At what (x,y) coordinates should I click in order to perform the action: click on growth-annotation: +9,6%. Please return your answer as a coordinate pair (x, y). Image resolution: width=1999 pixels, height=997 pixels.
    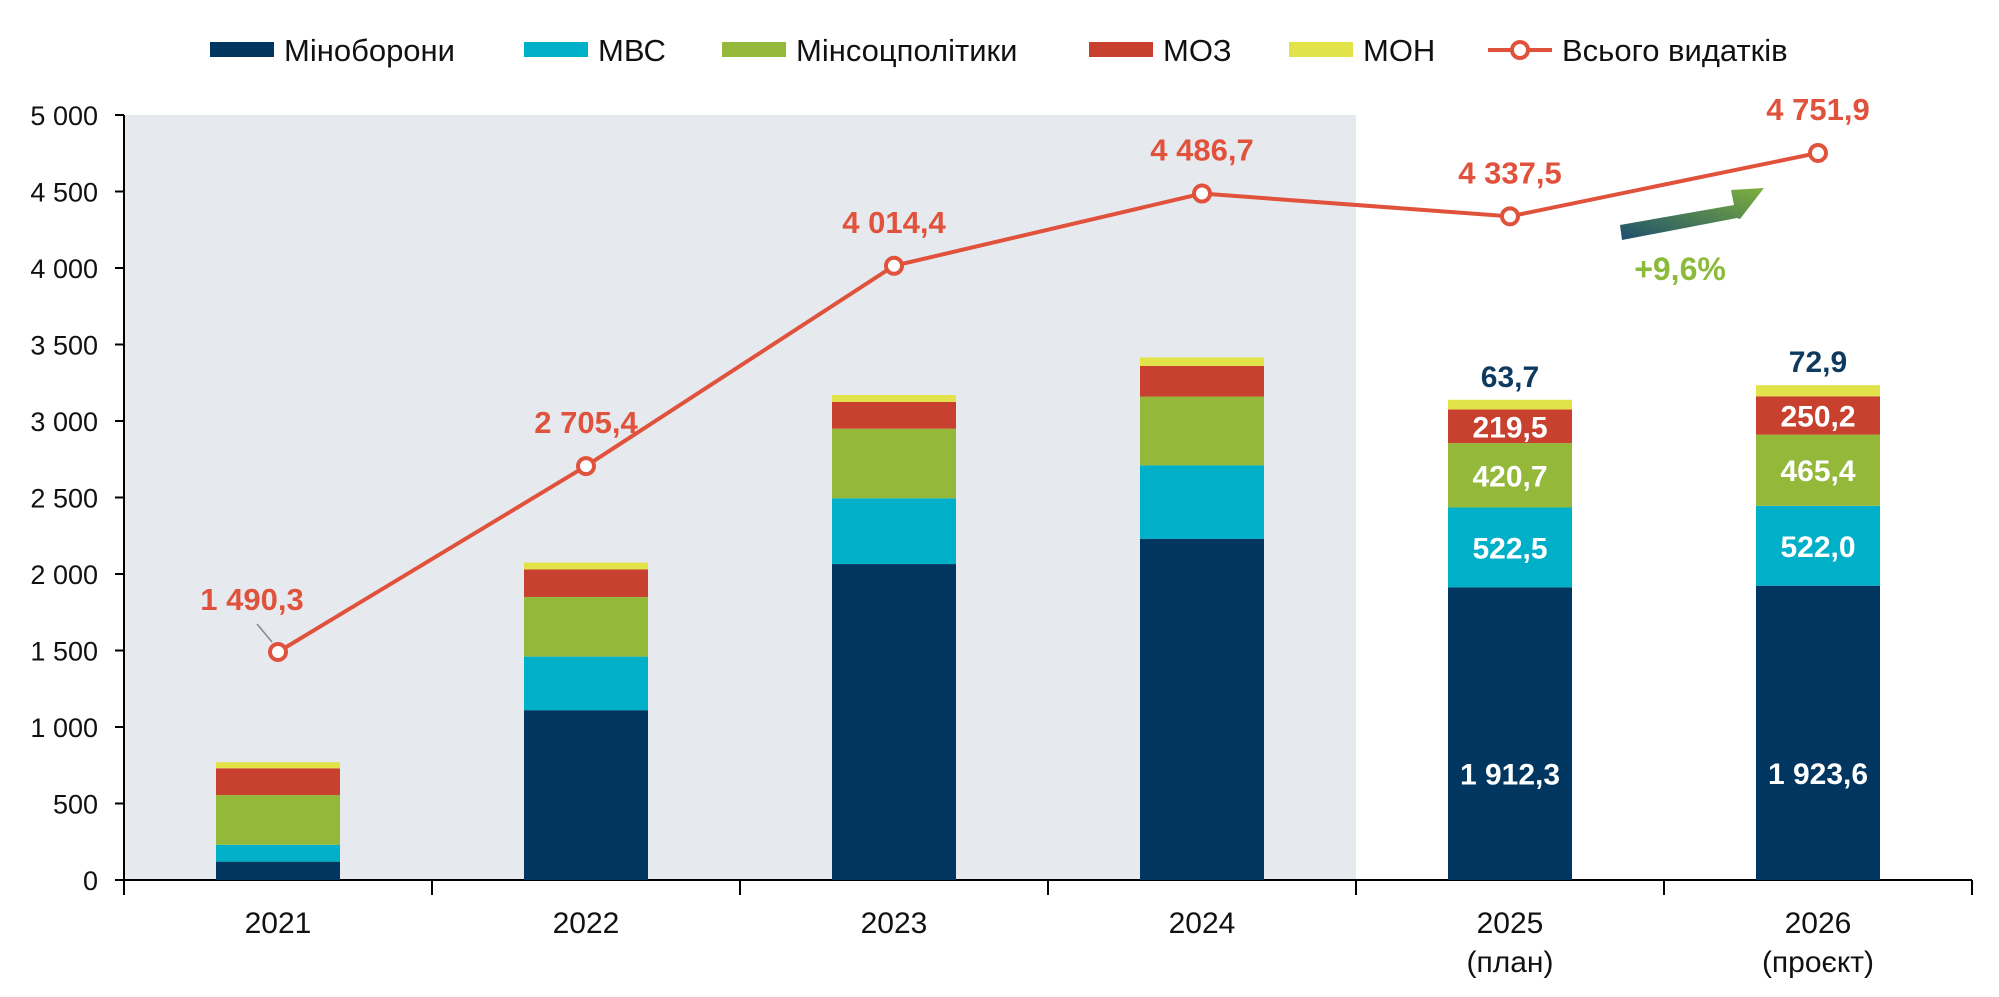
    Looking at the image, I should click on (1692, 237).